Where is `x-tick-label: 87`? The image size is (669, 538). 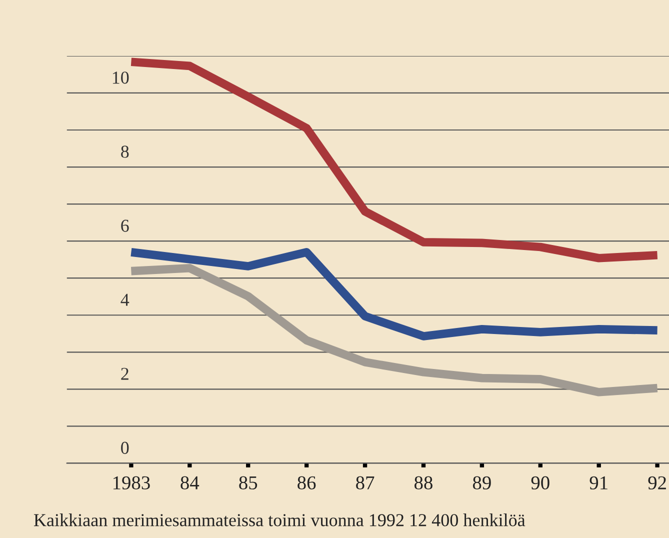 x-tick-label: 87 is located at coordinates (365, 483).